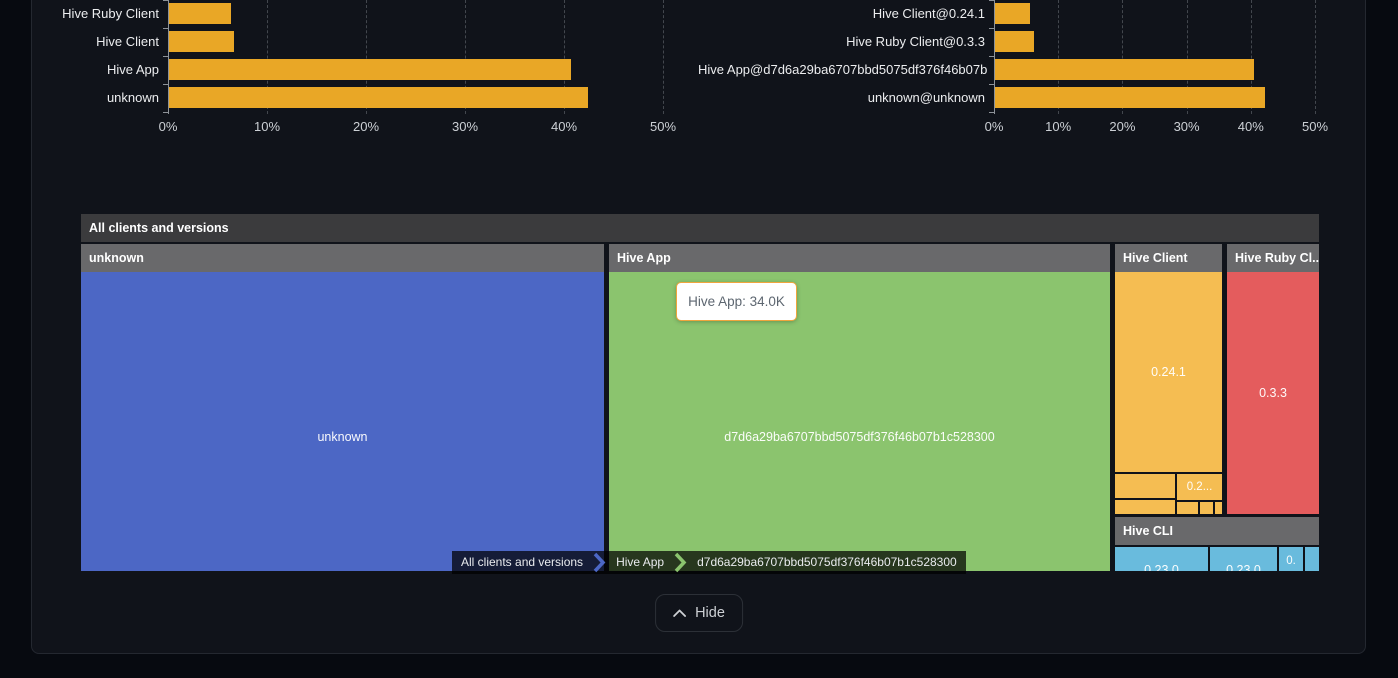  What do you see at coordinates (132, 69) in the screenshot?
I see `bar-category-label: Hive App` at bounding box center [132, 69].